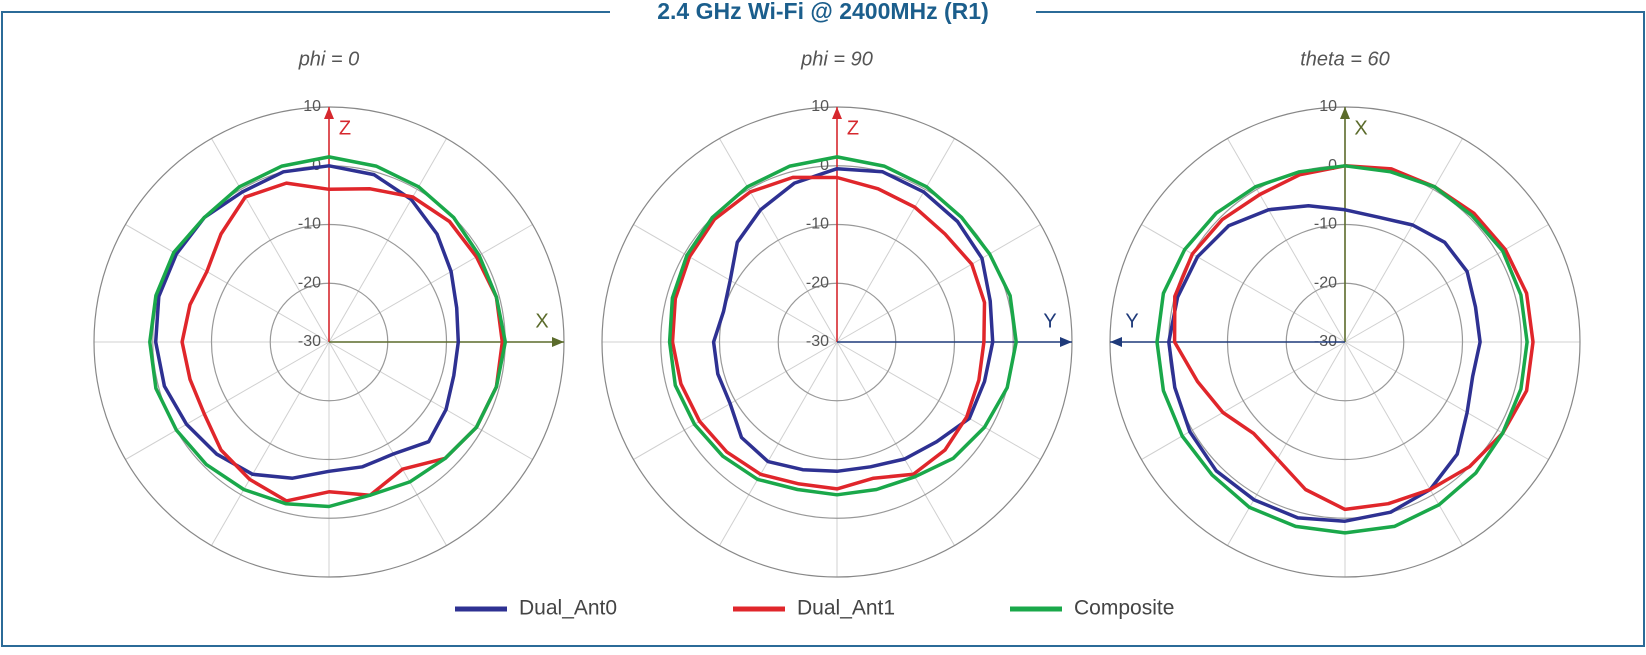 The width and height of the screenshot is (1646, 655). Describe the element at coordinates (1124, 608) in the screenshot. I see `legend-label: Composite` at that location.